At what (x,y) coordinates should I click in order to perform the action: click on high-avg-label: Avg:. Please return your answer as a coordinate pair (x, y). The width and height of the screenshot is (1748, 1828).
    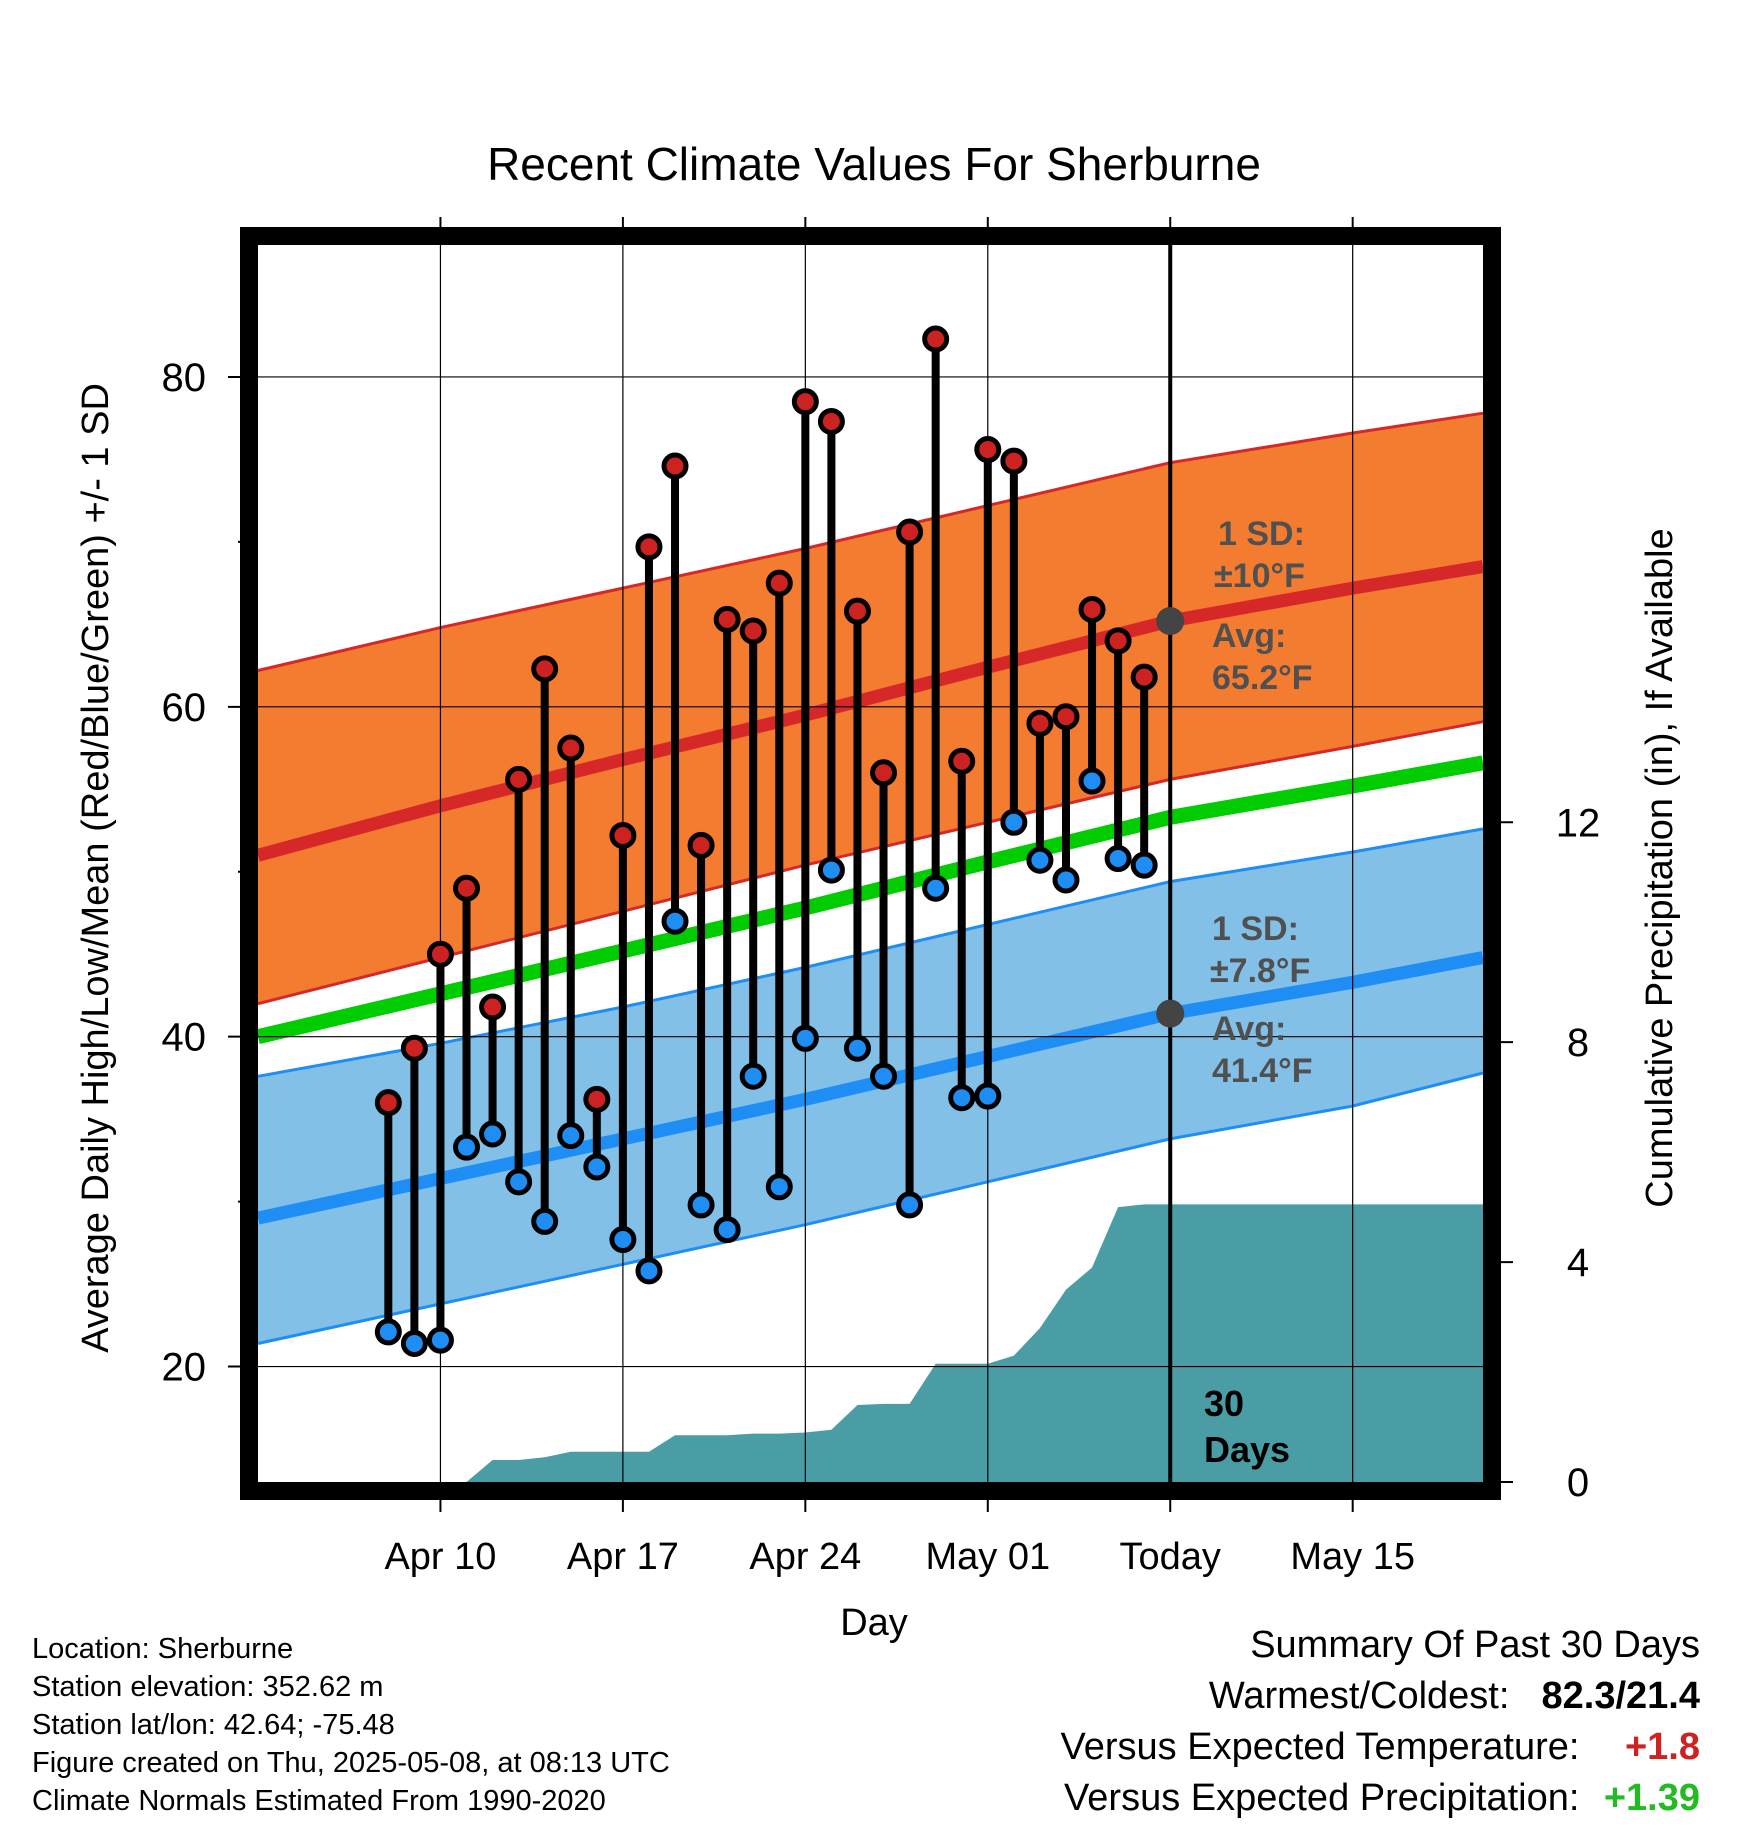
    Looking at the image, I should click on (1249, 636).